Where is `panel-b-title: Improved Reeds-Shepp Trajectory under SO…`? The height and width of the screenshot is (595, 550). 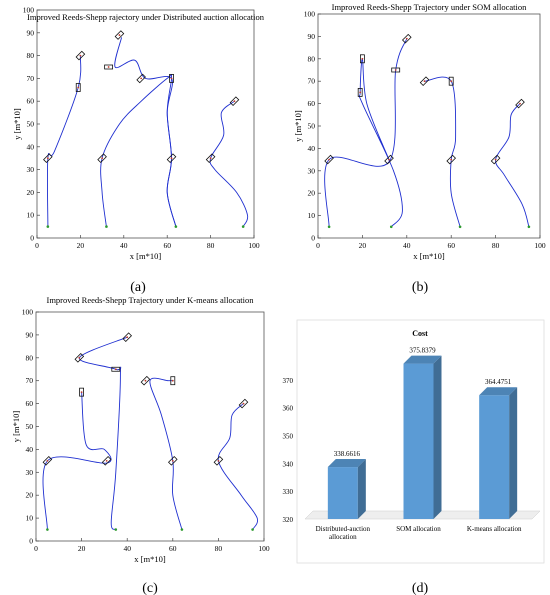
panel-b-title: Improved Reeds-Shepp Trajectory under SO… is located at coordinates (430, 7).